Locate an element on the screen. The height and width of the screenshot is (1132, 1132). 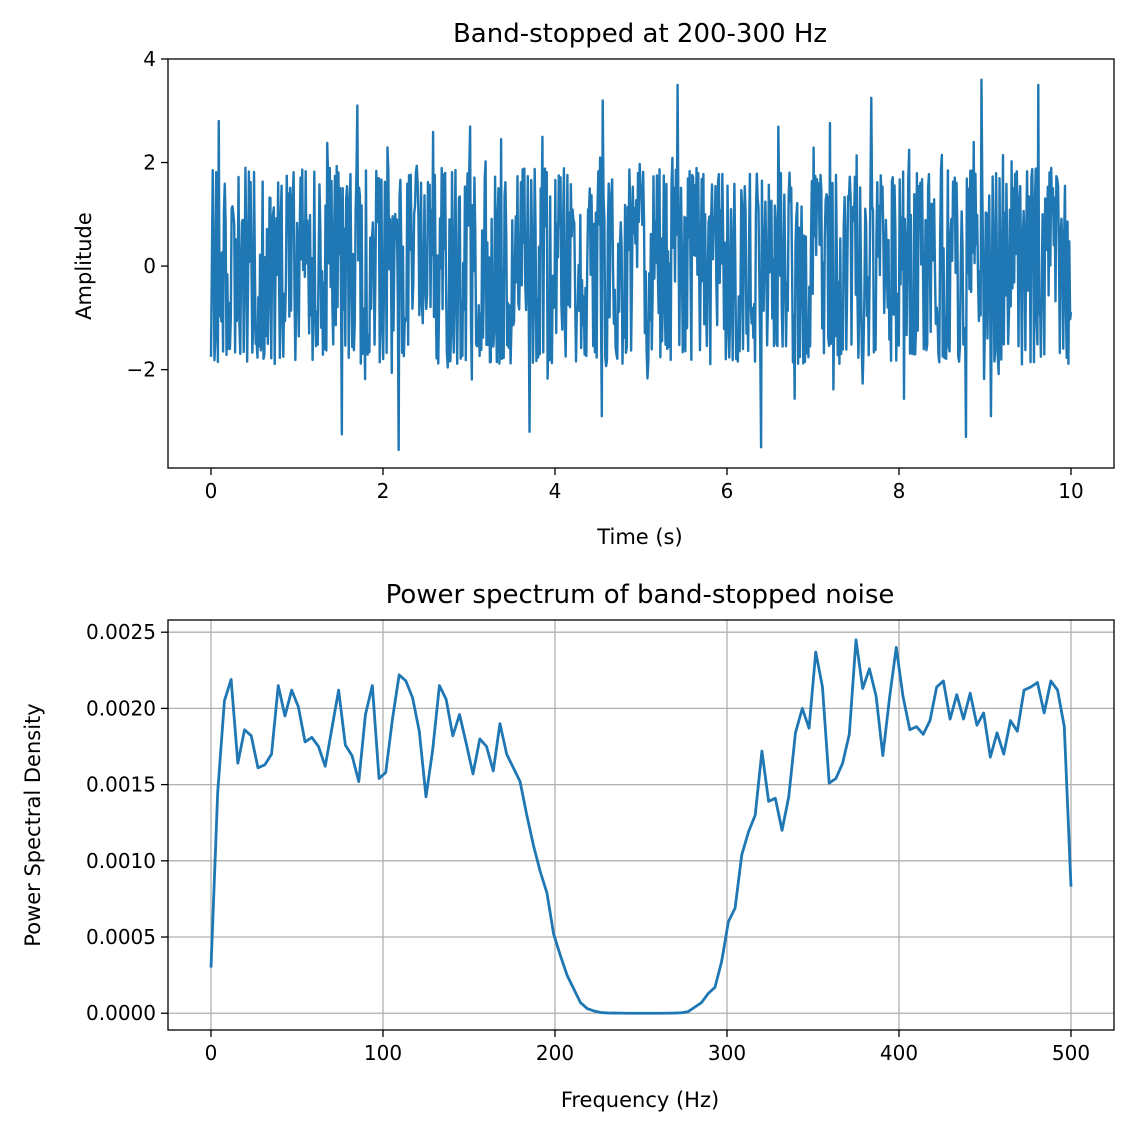
x-tick-label: 500 is located at coordinates (1071, 1053).